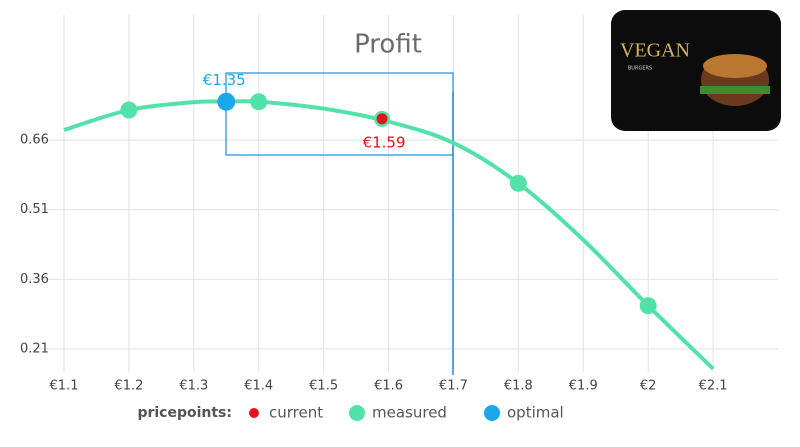 The height and width of the screenshot is (447, 800). Describe the element at coordinates (735, 90) in the screenshot. I see `lettuce` at that location.